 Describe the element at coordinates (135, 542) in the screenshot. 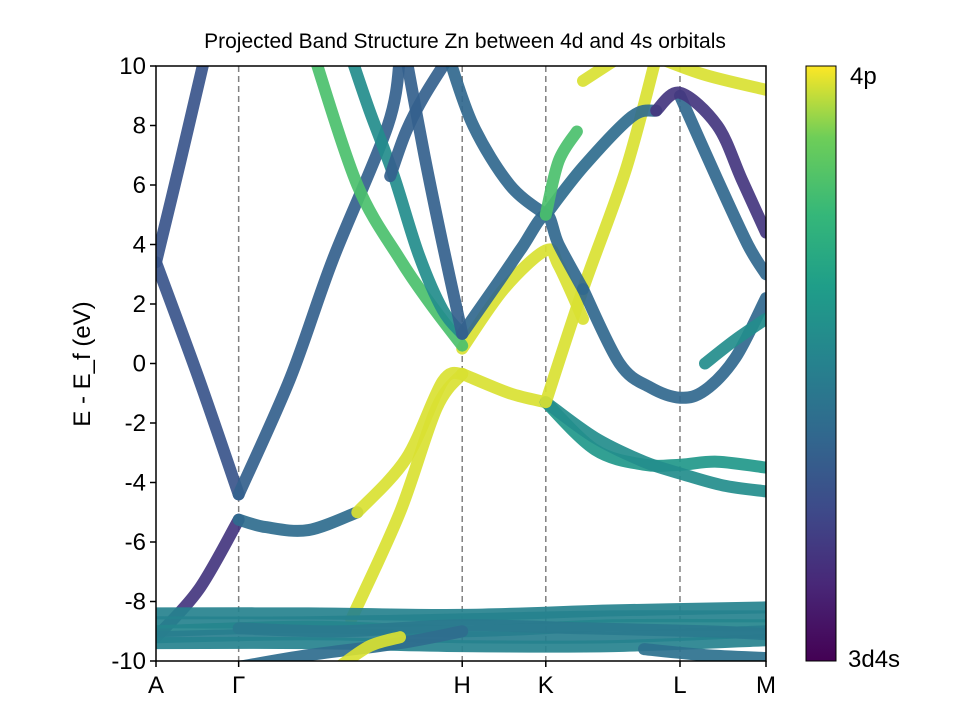

I see `y-tick-label: -6` at that location.